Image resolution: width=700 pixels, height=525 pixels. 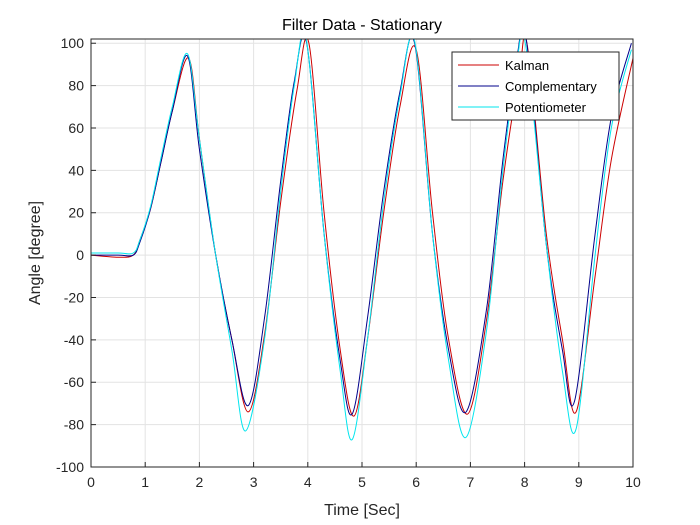 I want to click on x-tick-label: 7, so click(x=471, y=482).